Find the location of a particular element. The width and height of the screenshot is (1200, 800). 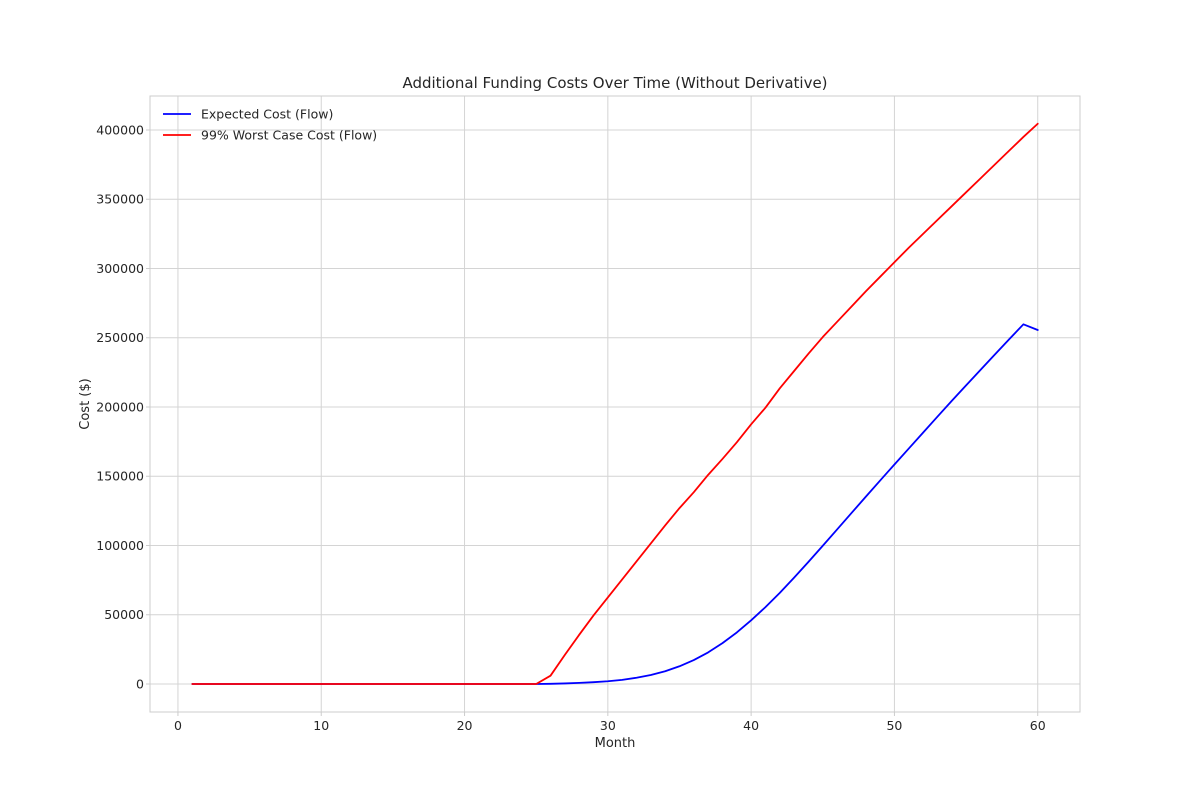

x-tick-label: 40 is located at coordinates (751, 725).